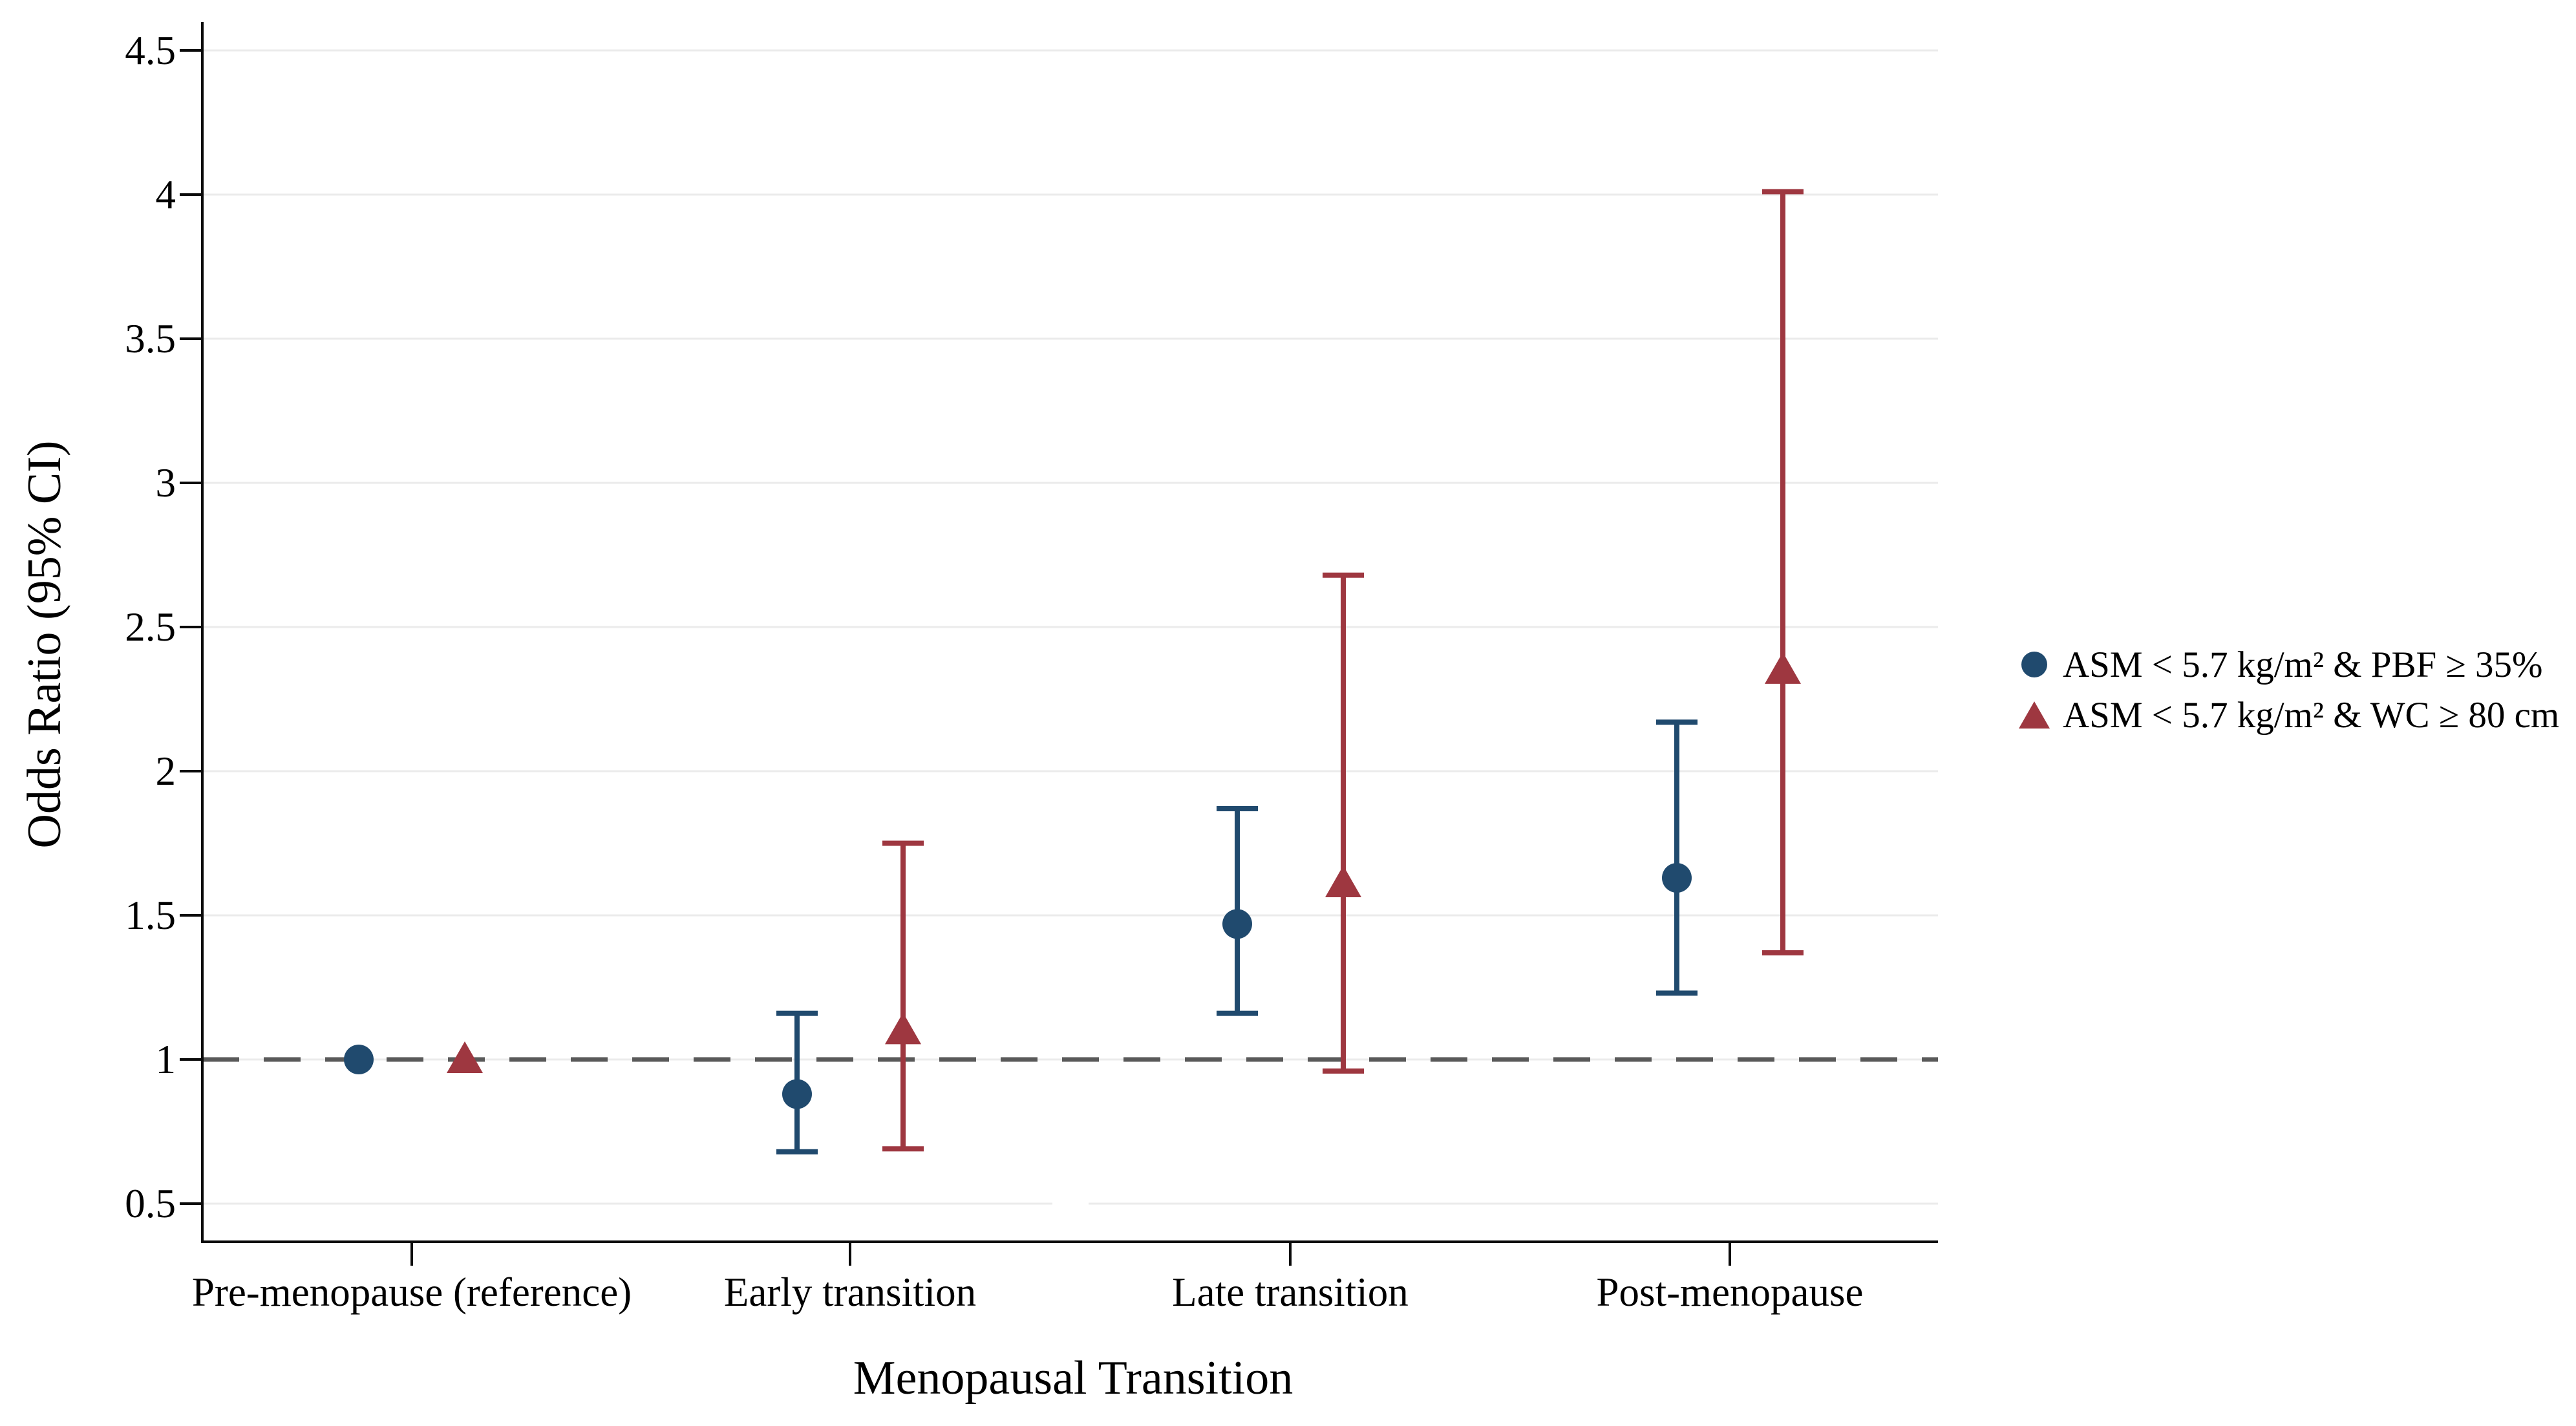 The height and width of the screenshot is (1426, 2576). I want to click on x-category-label: Pre-menopause (reference), so click(412, 1292).